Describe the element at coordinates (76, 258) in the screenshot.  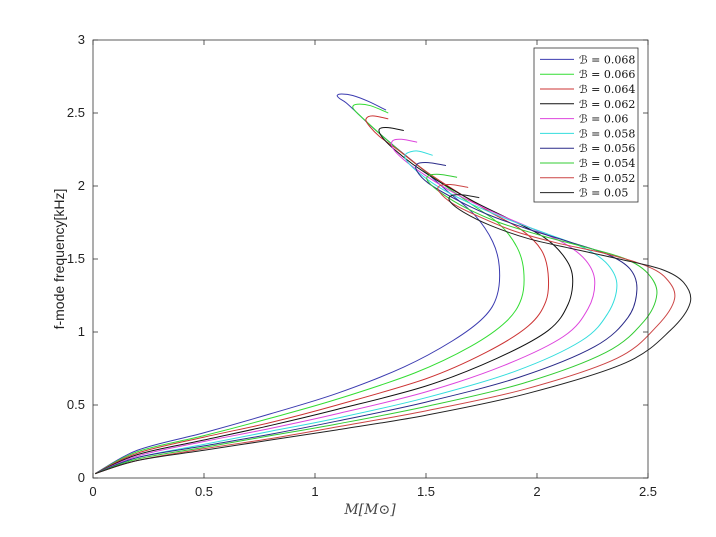
I see `y-tick-label: 1.5` at that location.